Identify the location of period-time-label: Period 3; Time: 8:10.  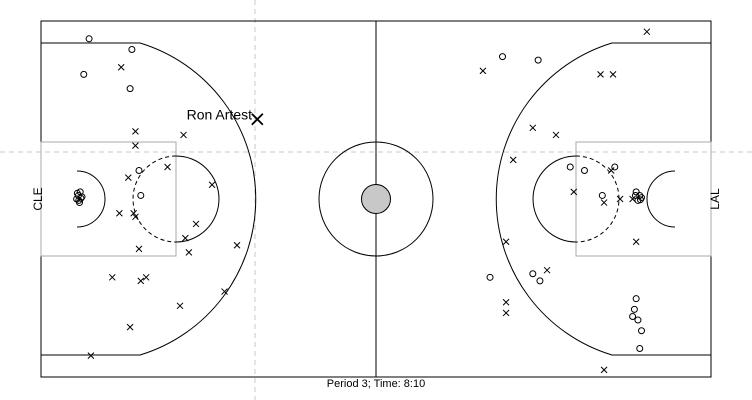
(376, 384).